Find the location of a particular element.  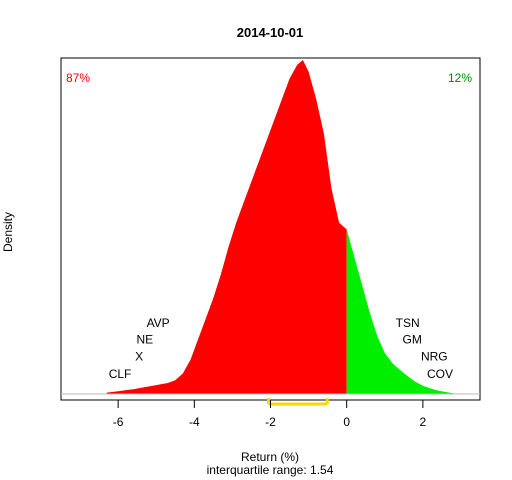

x-tick-label: 2 is located at coordinates (423, 422).